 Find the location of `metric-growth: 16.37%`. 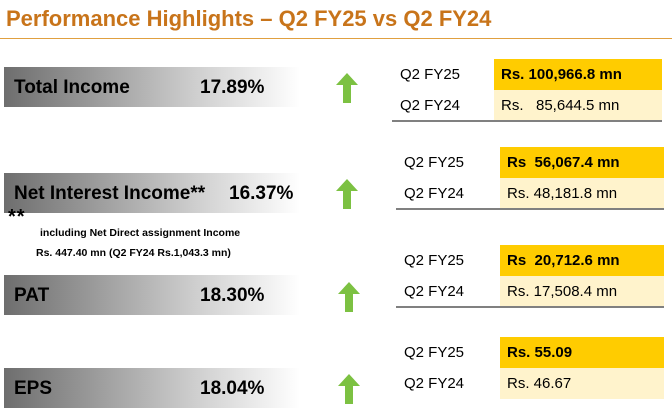

metric-growth: 16.37% is located at coordinates (261, 193).